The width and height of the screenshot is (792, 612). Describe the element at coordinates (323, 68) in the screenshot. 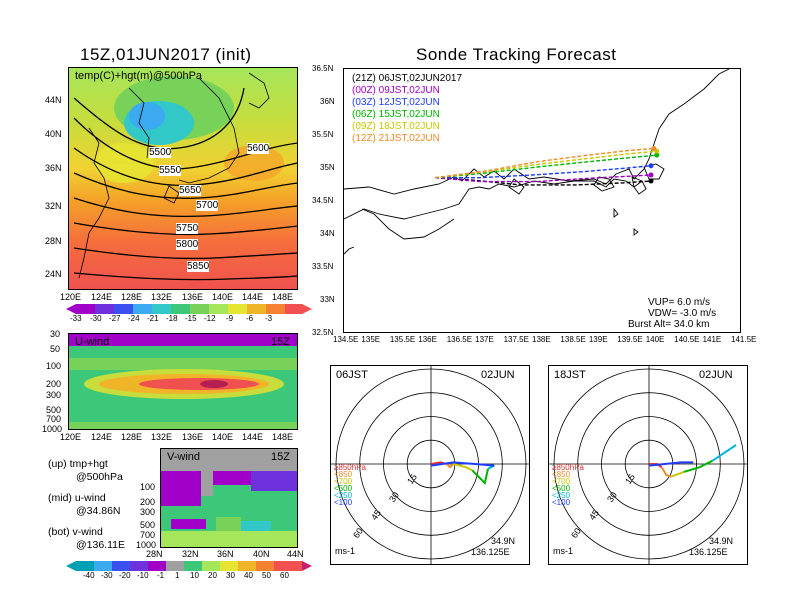

I see `y-tick: 36.5N` at that location.